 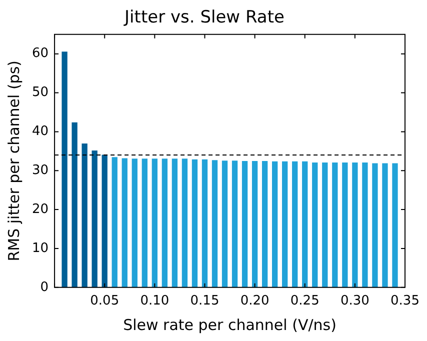 What do you see at coordinates (40, 132) in the screenshot?
I see `y-tick-label: 40` at bounding box center [40, 132].